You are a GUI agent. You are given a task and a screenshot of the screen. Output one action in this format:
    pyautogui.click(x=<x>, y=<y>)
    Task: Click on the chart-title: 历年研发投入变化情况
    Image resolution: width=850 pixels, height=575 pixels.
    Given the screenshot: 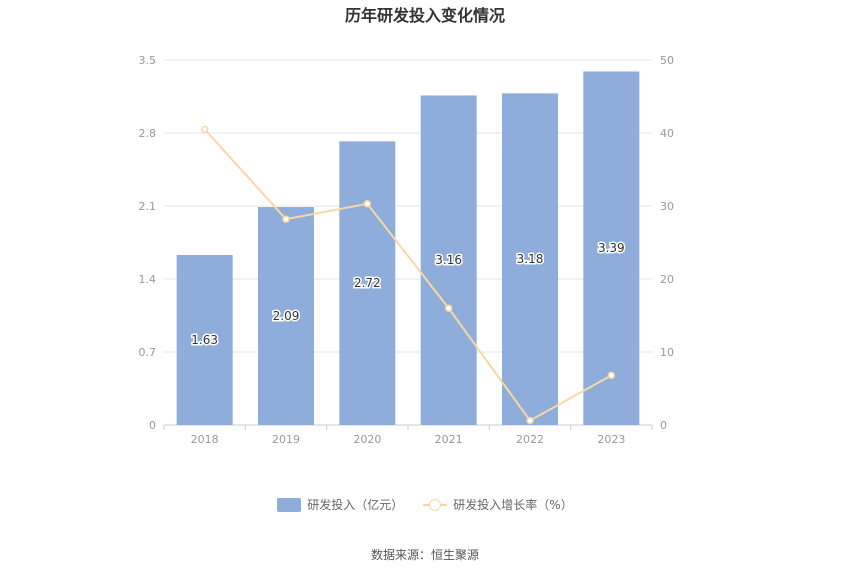 What is the action you would take?
    pyautogui.click(x=424, y=15)
    